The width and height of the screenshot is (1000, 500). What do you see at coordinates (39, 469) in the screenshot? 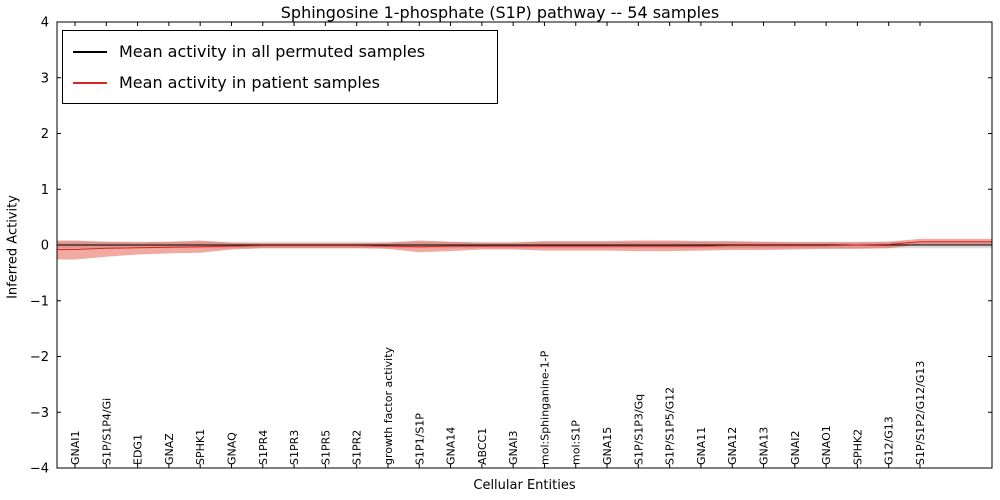
I see `y-tick-label: −4` at bounding box center [39, 469].